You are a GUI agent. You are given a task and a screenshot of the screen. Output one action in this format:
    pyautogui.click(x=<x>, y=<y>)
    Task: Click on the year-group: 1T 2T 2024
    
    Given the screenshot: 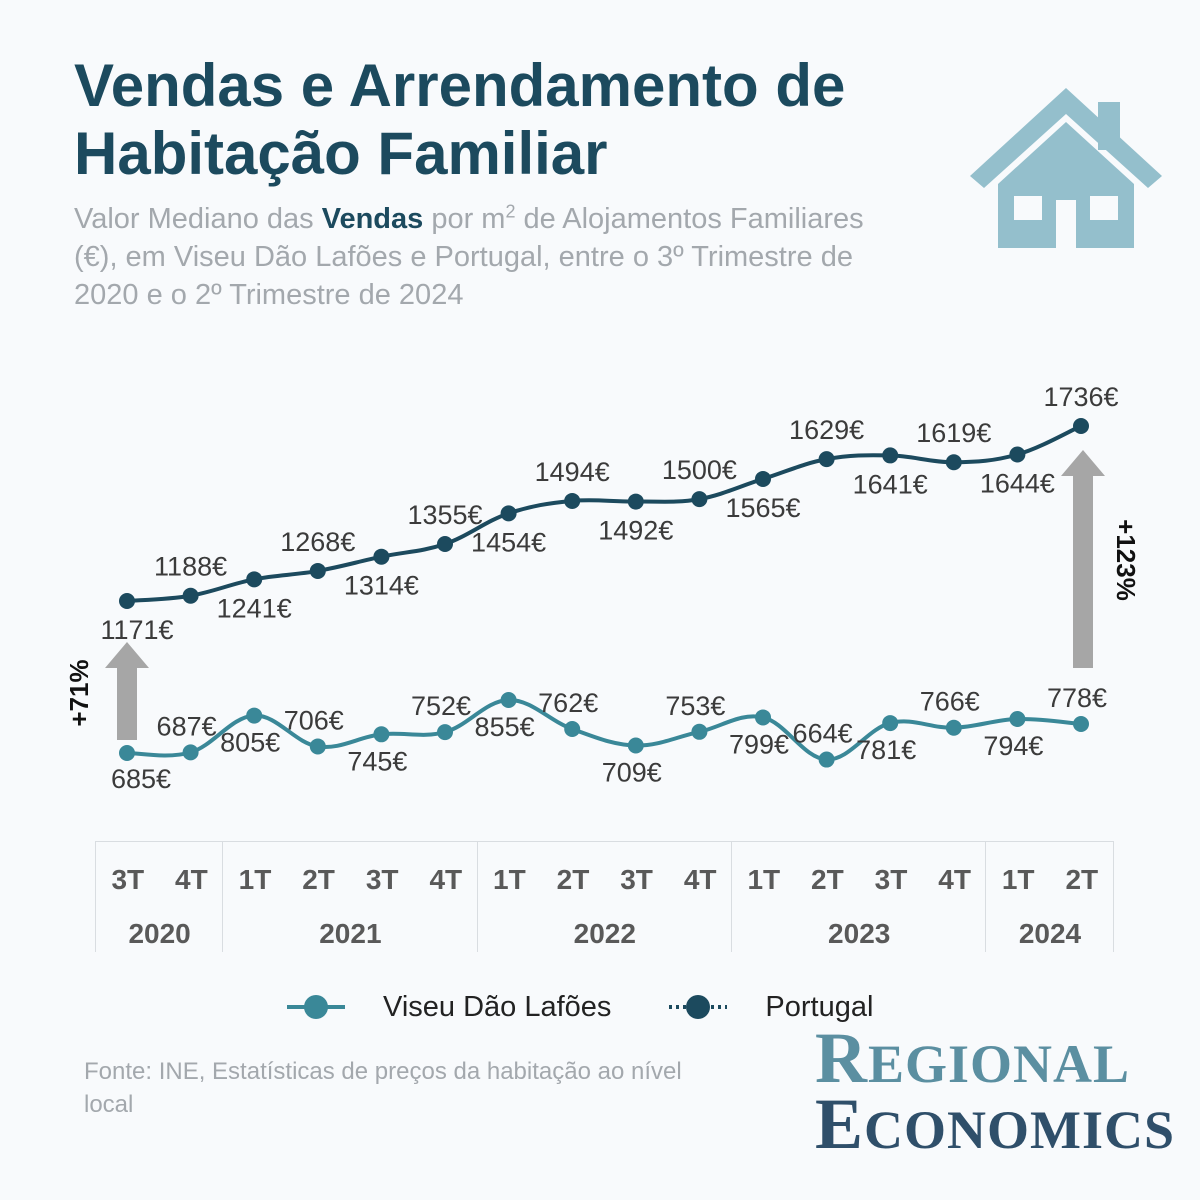 What is the action you would take?
    pyautogui.click(x=1050, y=897)
    